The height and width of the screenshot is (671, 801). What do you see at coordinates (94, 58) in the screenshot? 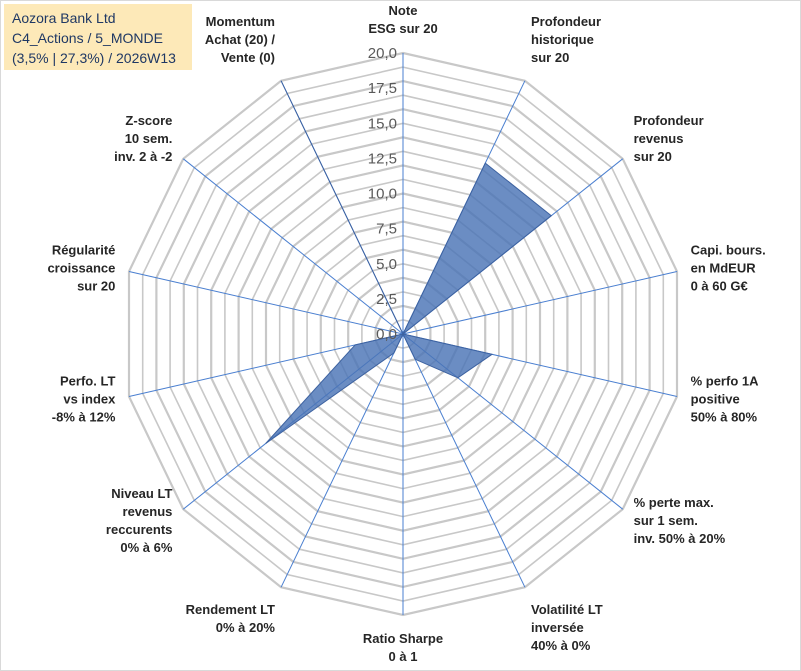
I see `title-line-period: (3,5% | 27,3%) / 2026W13` at bounding box center [94, 58].